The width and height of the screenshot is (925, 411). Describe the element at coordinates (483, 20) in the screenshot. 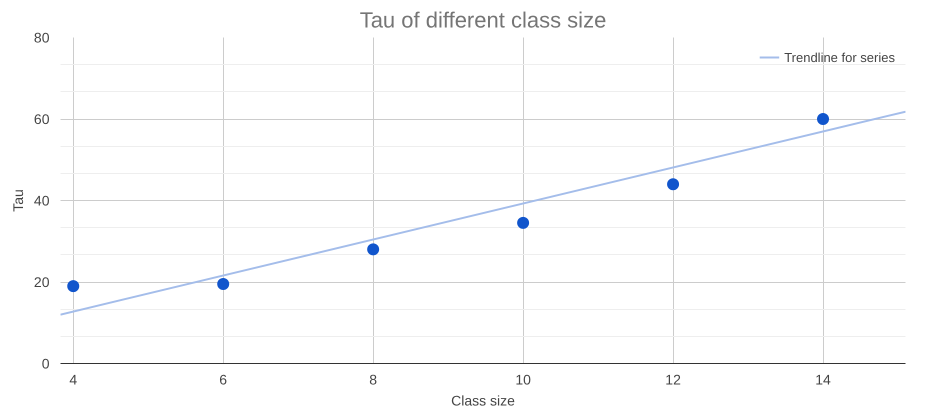

I see `chart-title: Tau of different class size` at that location.